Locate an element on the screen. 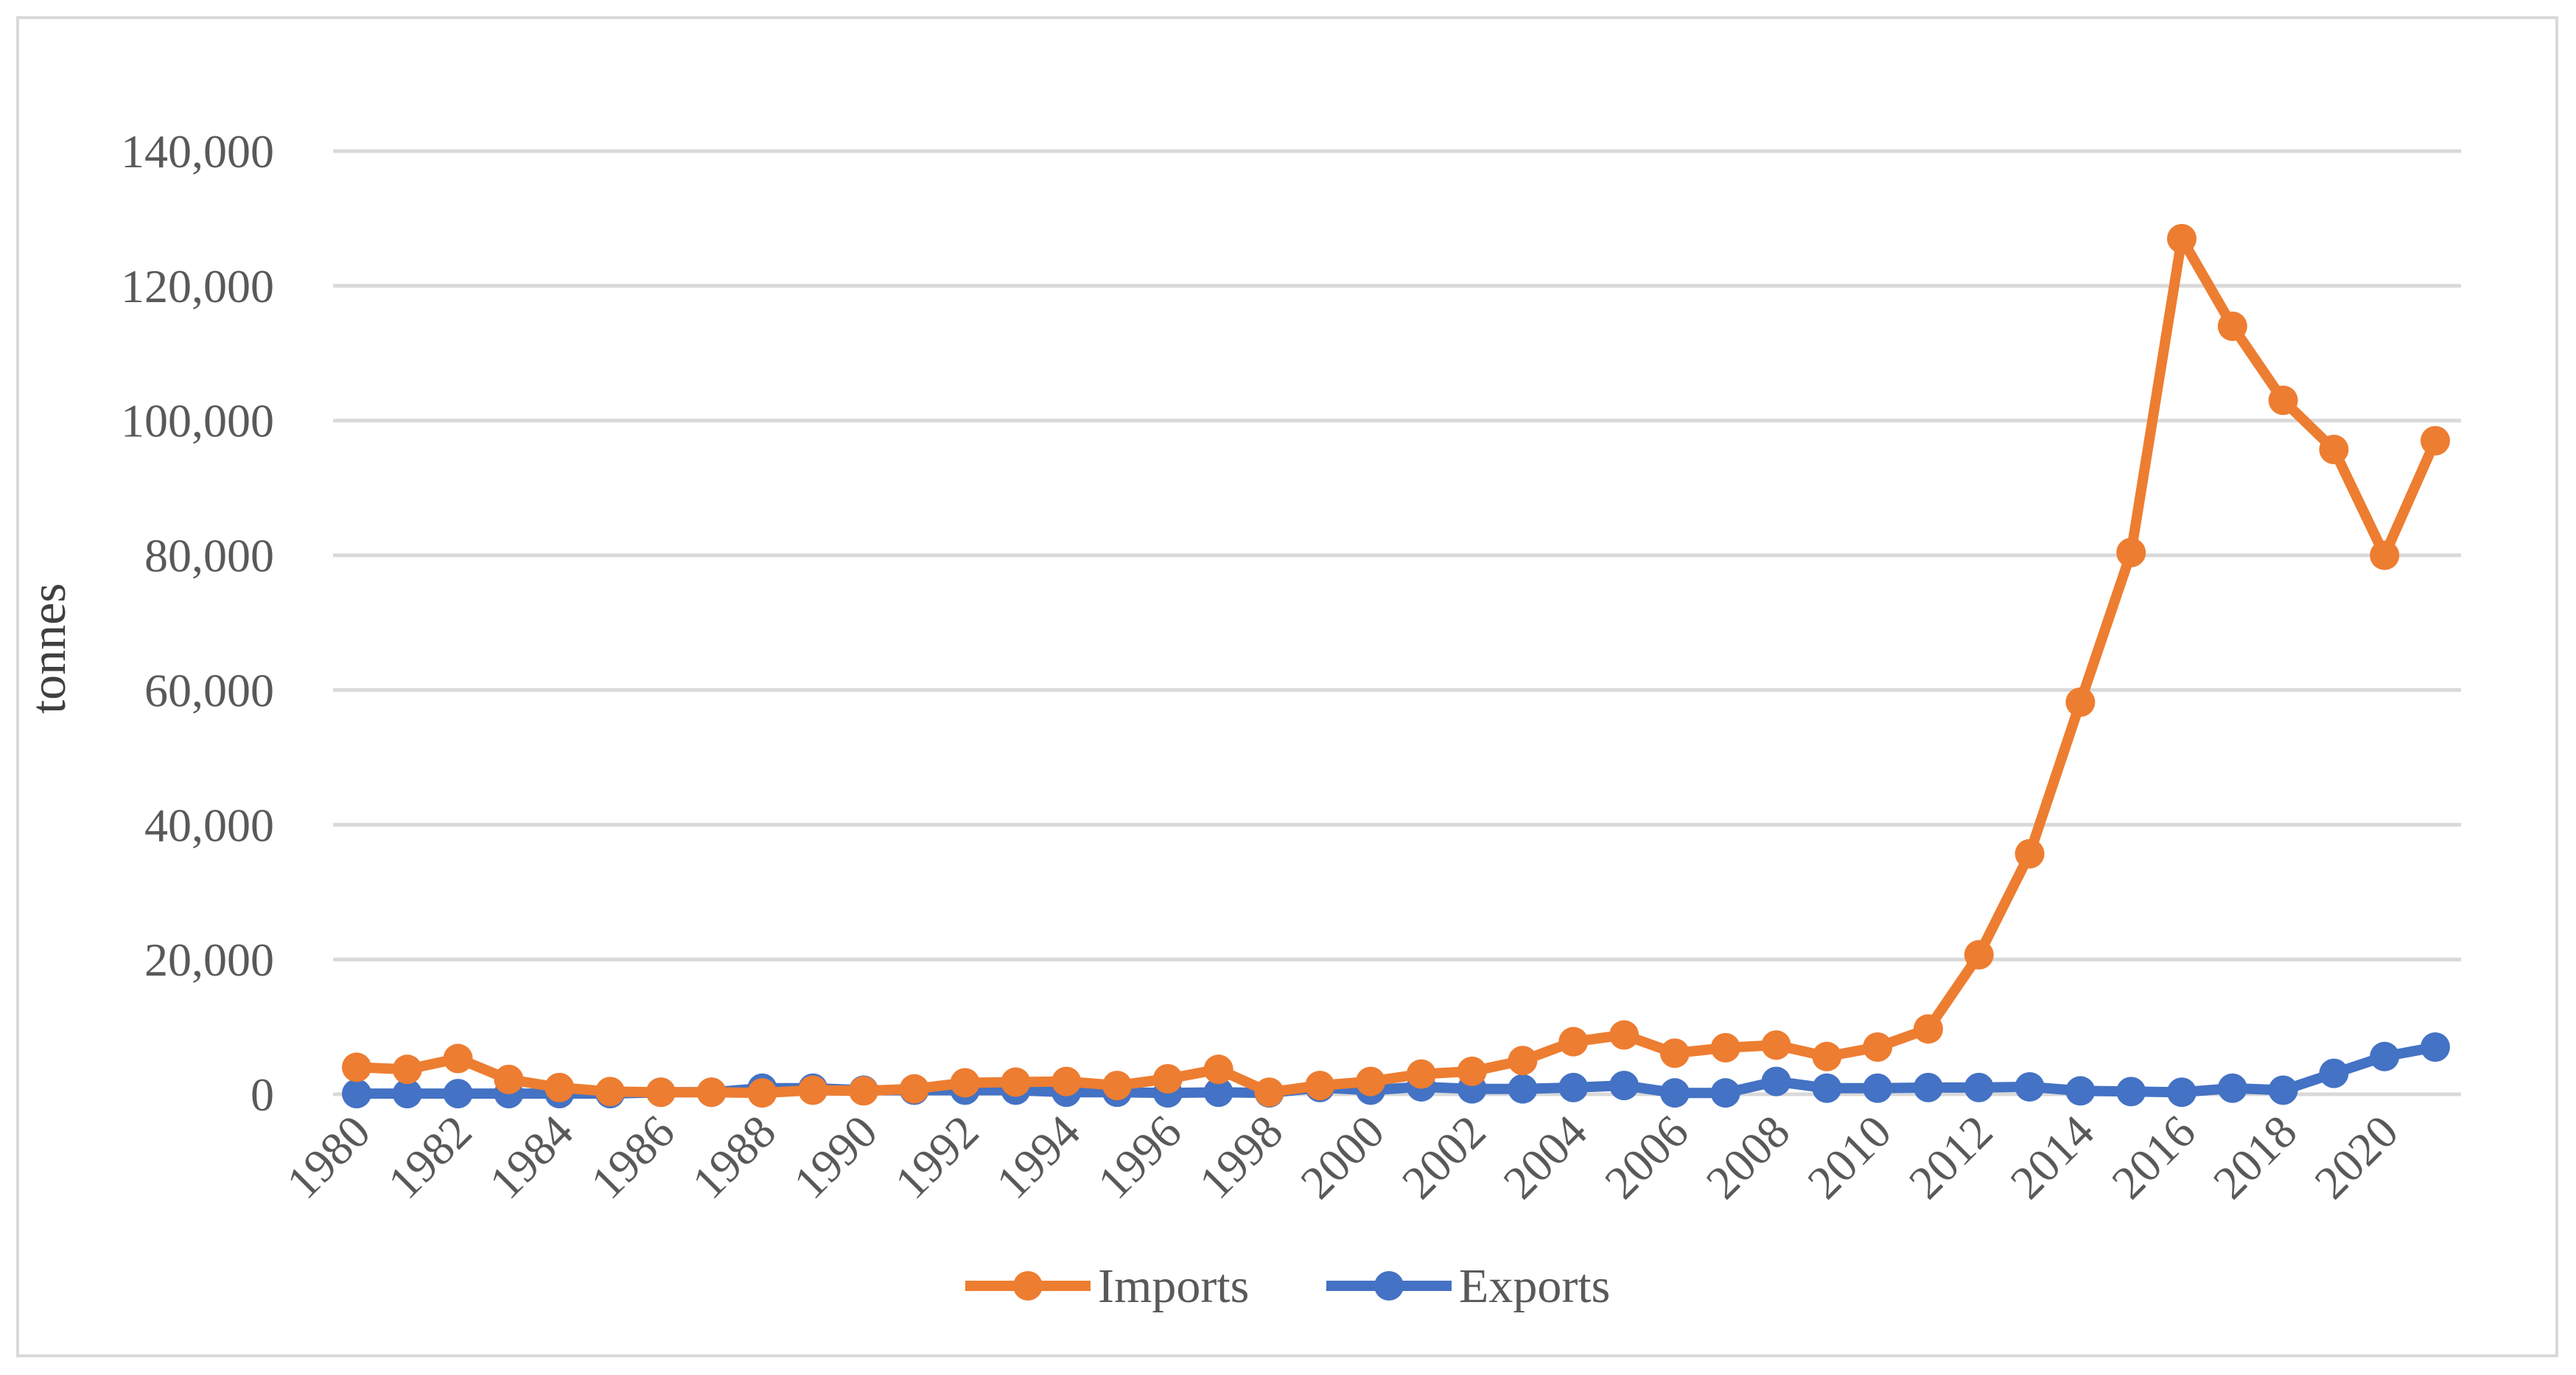 This screenshot has width=2576, height=1375. x-tick-label: 2000 is located at coordinates (1342, 1157).